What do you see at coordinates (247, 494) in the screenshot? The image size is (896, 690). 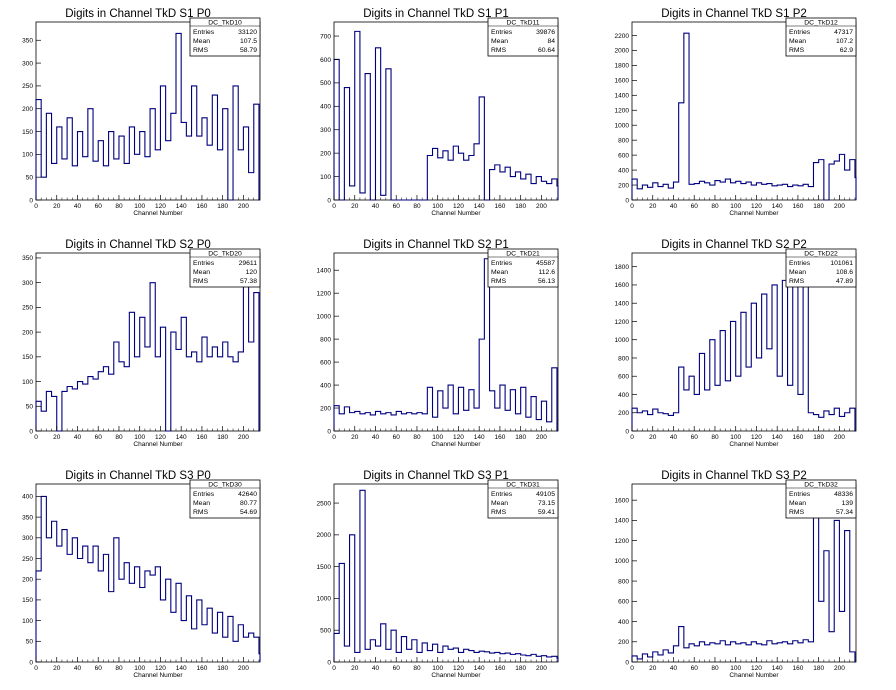 I see `stats-value: 42640` at bounding box center [247, 494].